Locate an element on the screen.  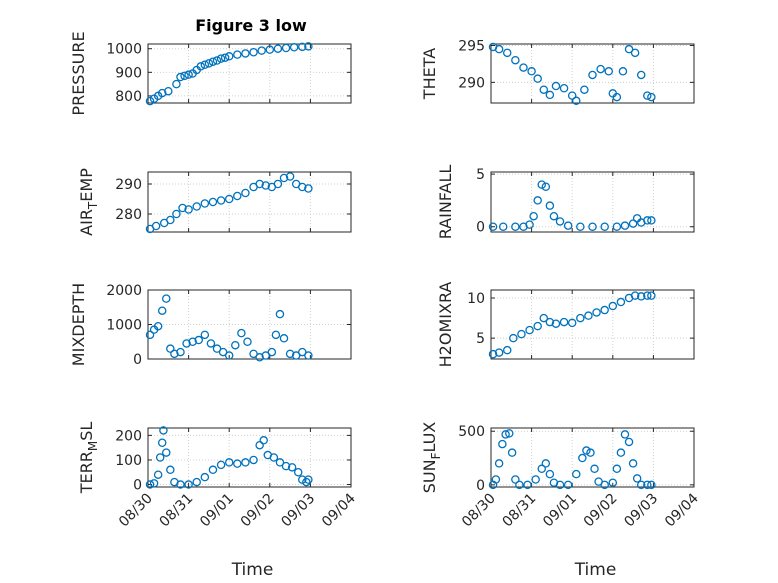
x-tick-label: 08/30 is located at coordinates (479, 511).